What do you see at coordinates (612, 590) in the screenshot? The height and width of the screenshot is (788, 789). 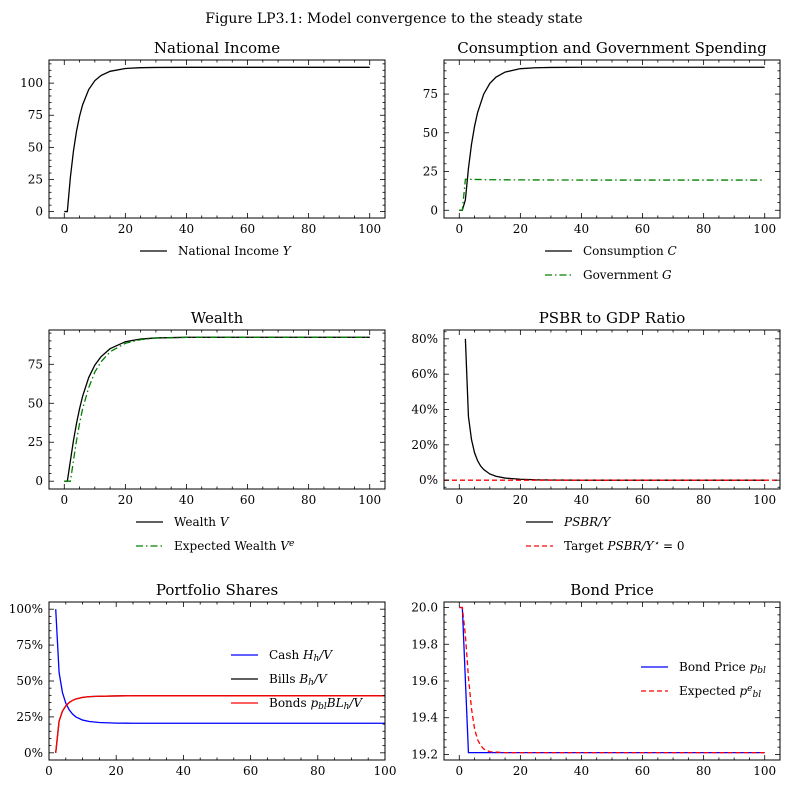 I see `chart-title: Bond Price` at bounding box center [612, 590].